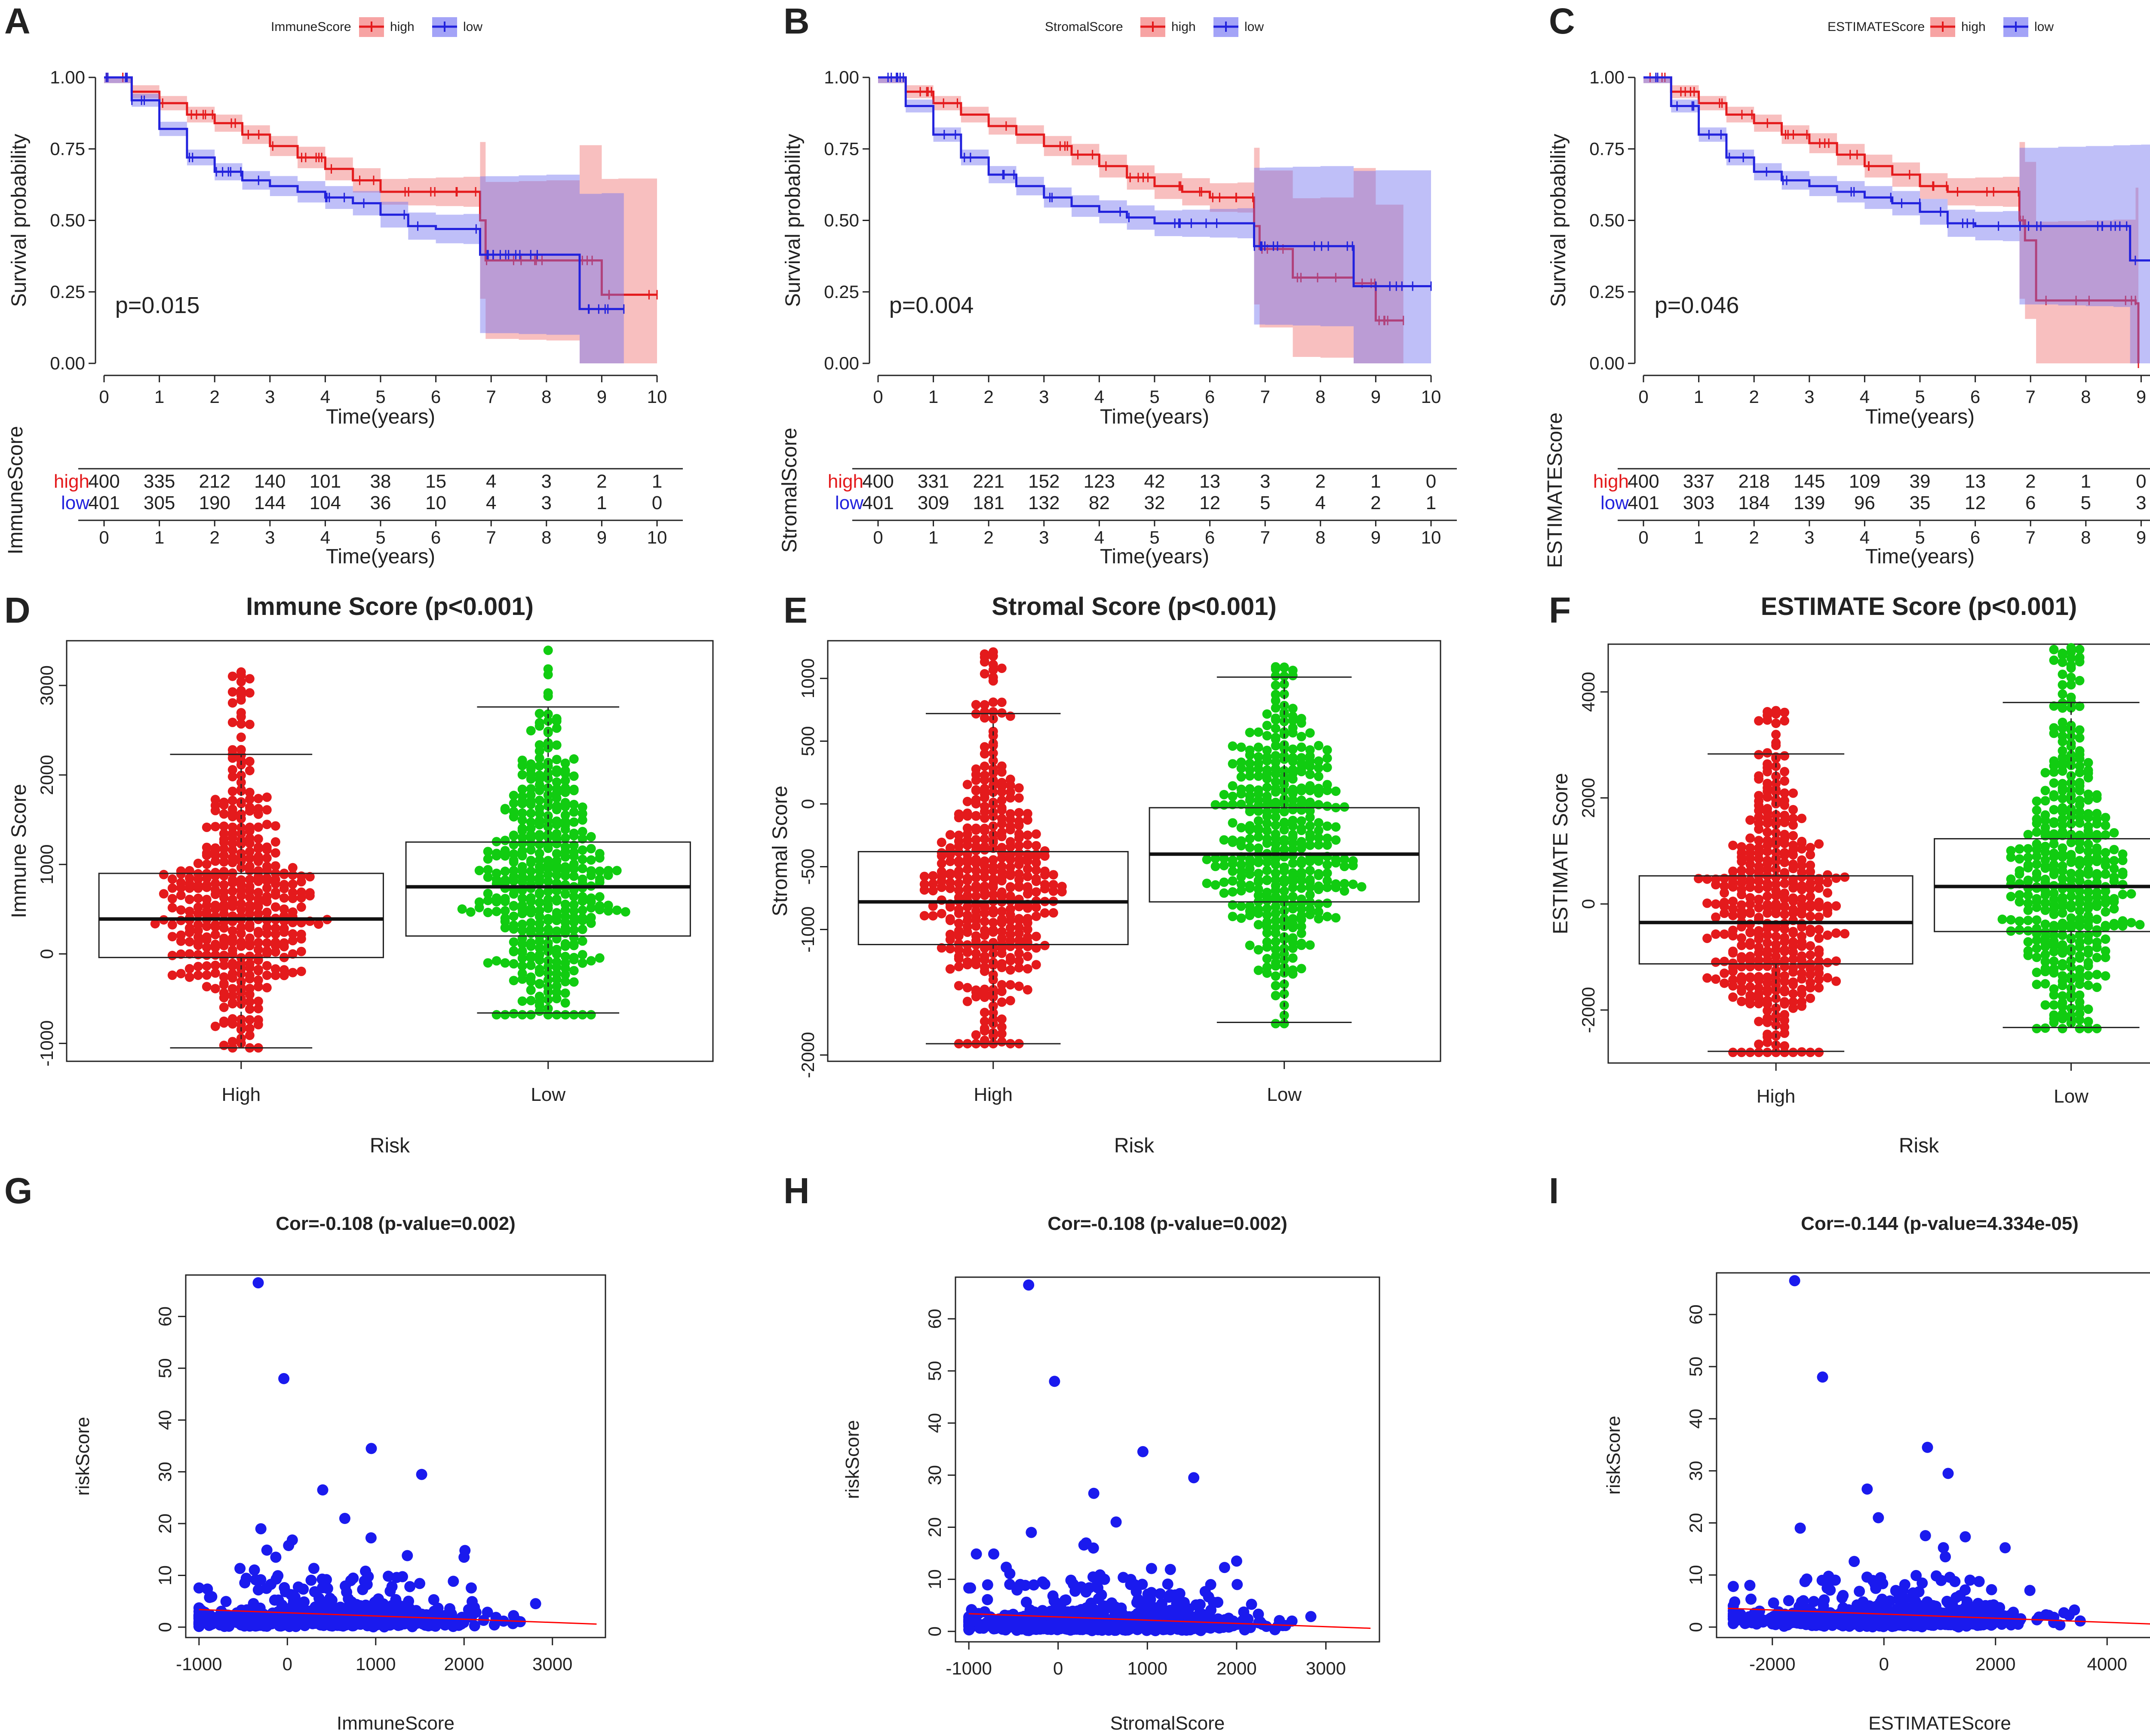  I want to click on y-tick-label: -2000, so click(1588, 1010).